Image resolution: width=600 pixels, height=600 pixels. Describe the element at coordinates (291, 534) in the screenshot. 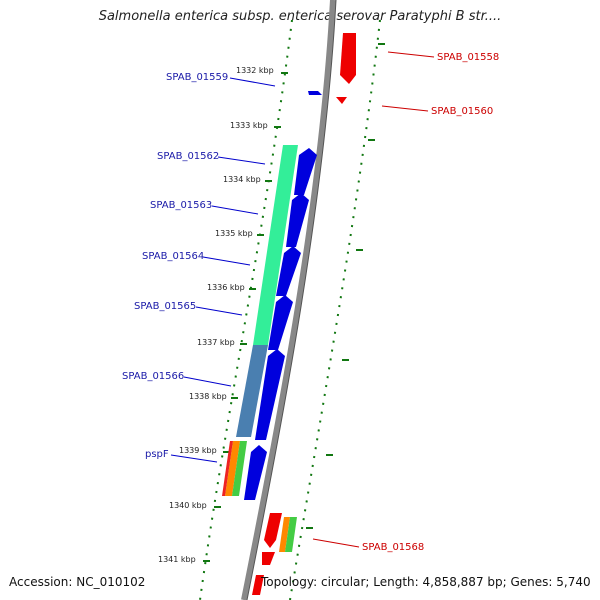

I see `cog-bar-lime-right` at that location.